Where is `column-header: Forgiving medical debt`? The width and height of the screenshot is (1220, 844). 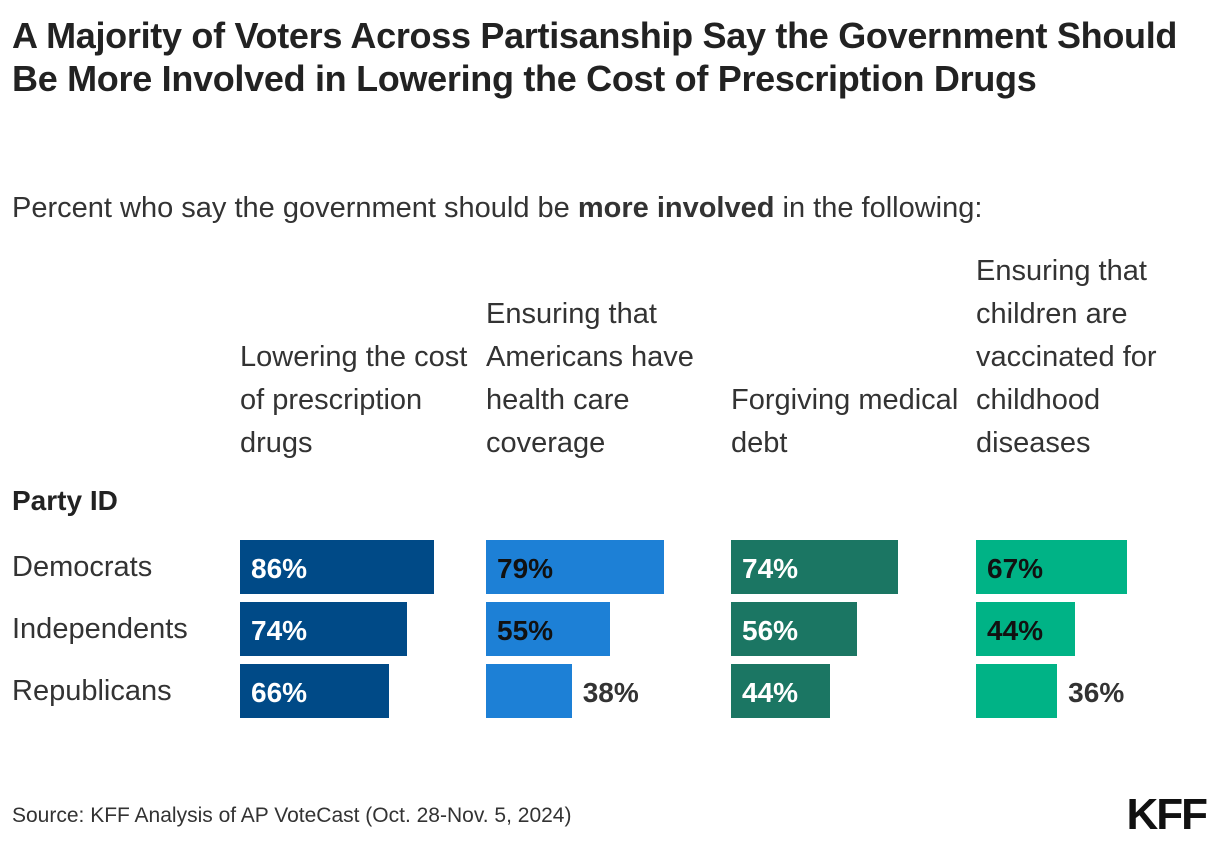 column-header: Forgiving medical debt is located at coordinates (845, 421).